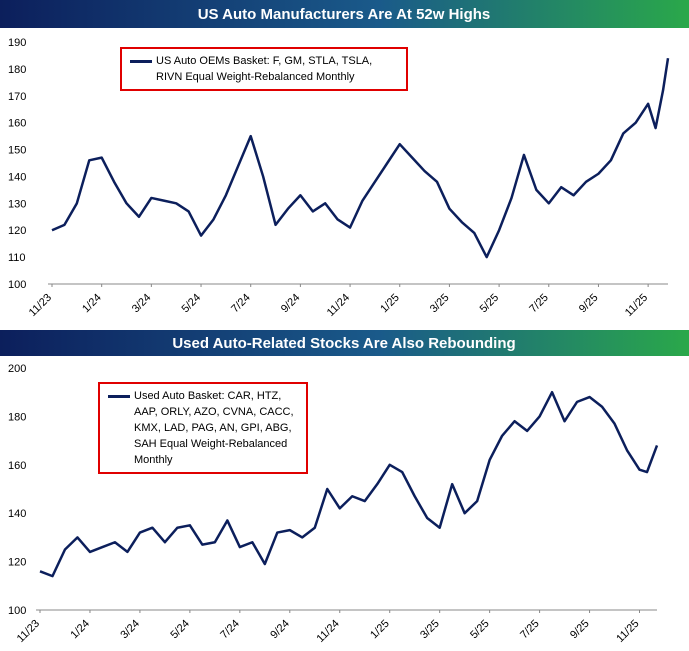 The height and width of the screenshot is (651, 689). What do you see at coordinates (17, 258) in the screenshot?
I see `y-tick-label: 110` at bounding box center [17, 258].